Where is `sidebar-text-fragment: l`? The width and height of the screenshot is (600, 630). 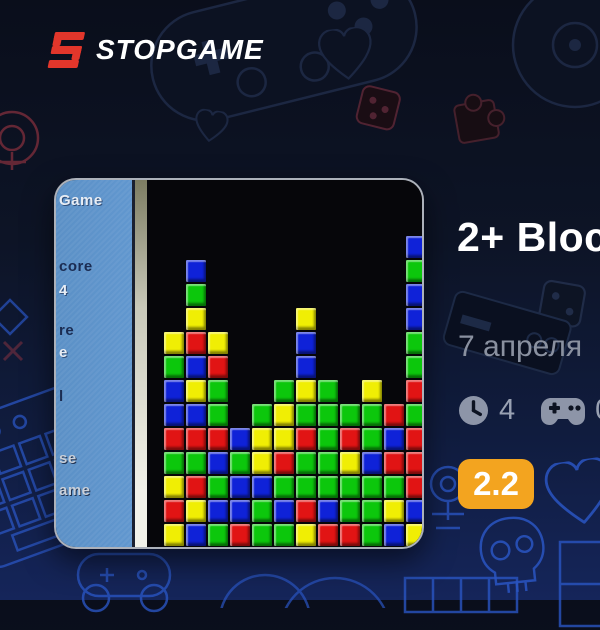
sidebar-text-fragment: l is located at coordinates (61, 396).